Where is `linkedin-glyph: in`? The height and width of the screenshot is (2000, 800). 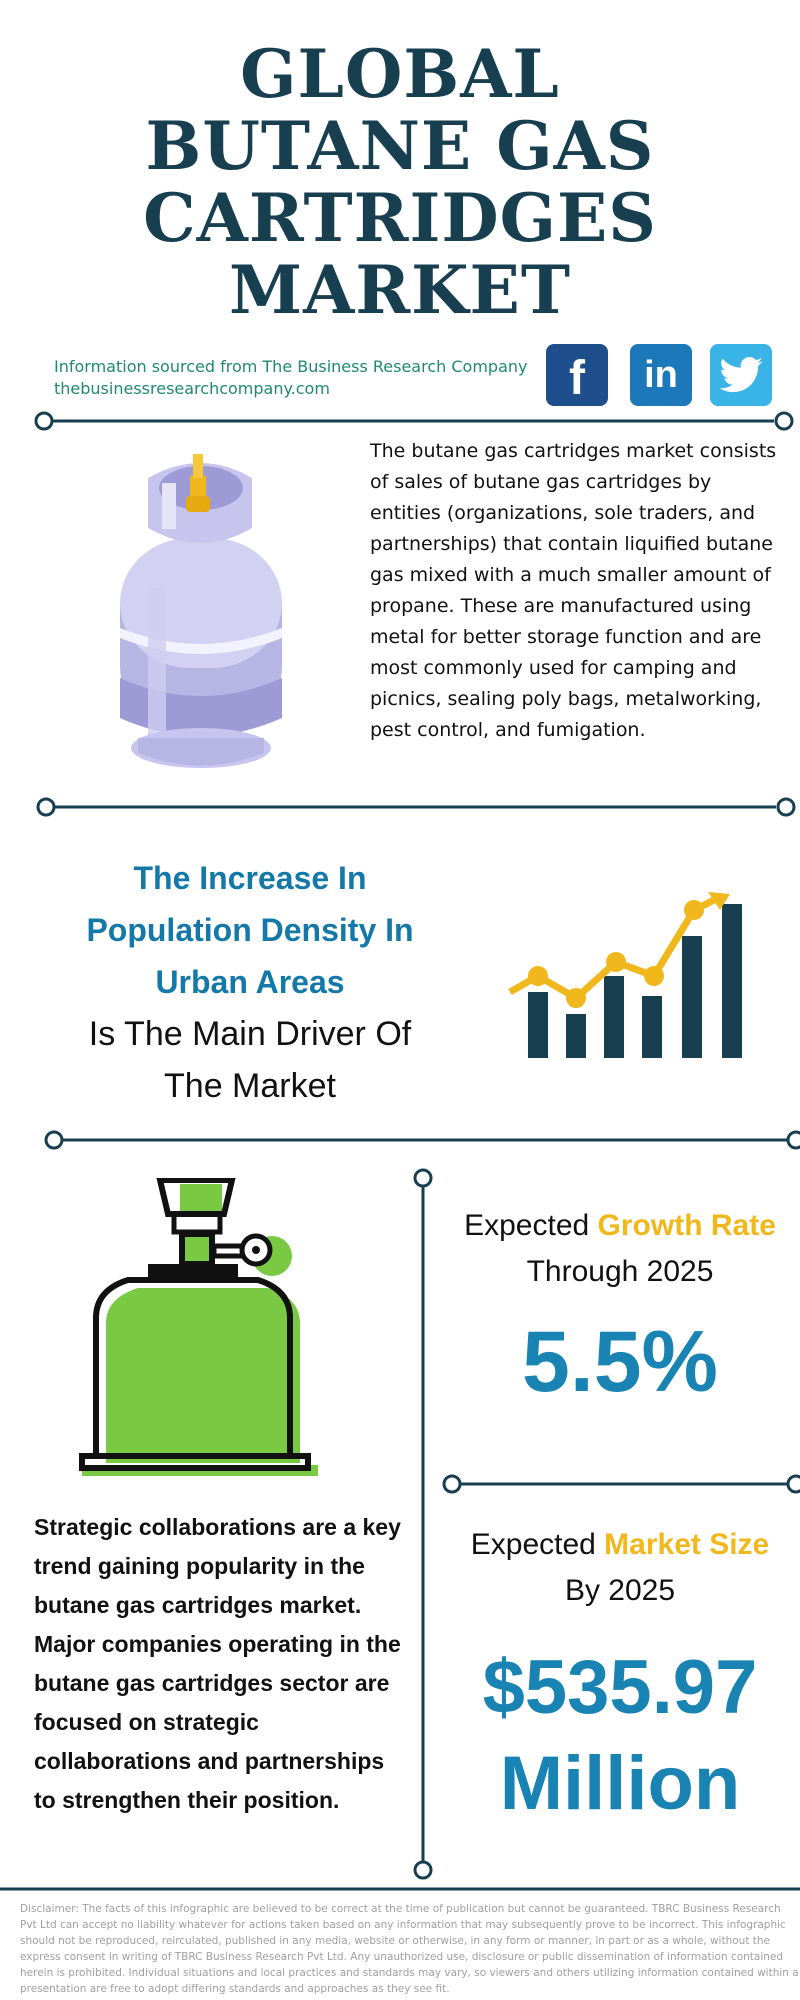
linkedin-glyph: in is located at coordinates (661, 374).